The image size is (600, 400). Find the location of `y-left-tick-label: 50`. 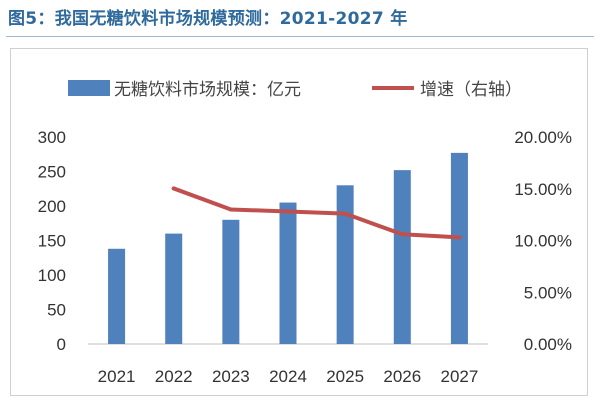

y-left-tick-label: 50 is located at coordinates (56, 310).